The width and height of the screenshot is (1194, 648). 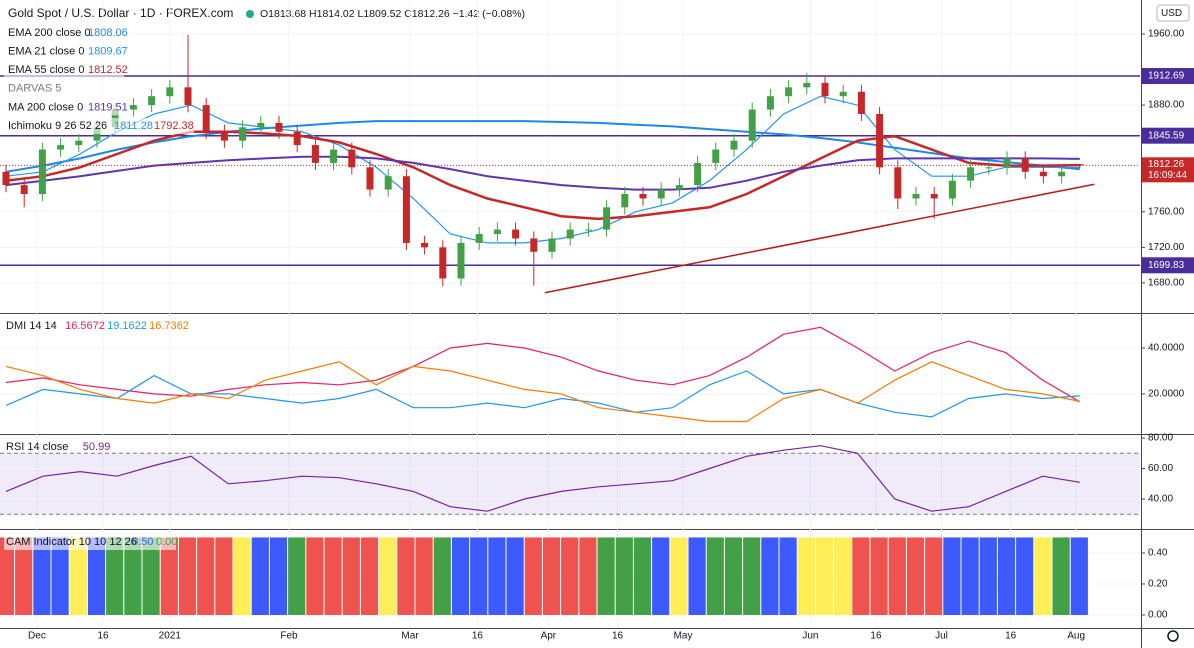 What do you see at coordinates (1158, 584) in the screenshot?
I see `y-tick-label: 0.20` at bounding box center [1158, 584].